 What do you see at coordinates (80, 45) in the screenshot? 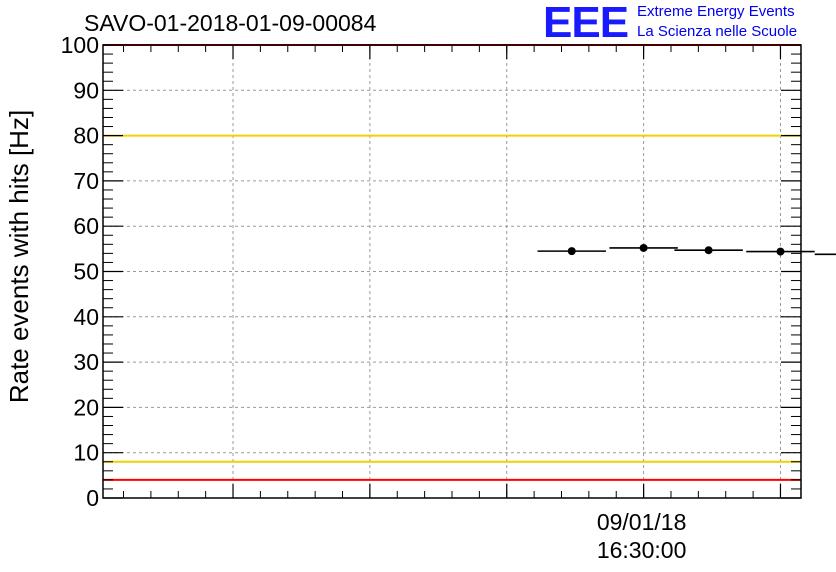
I see `y-tick-label: 100` at bounding box center [80, 45].